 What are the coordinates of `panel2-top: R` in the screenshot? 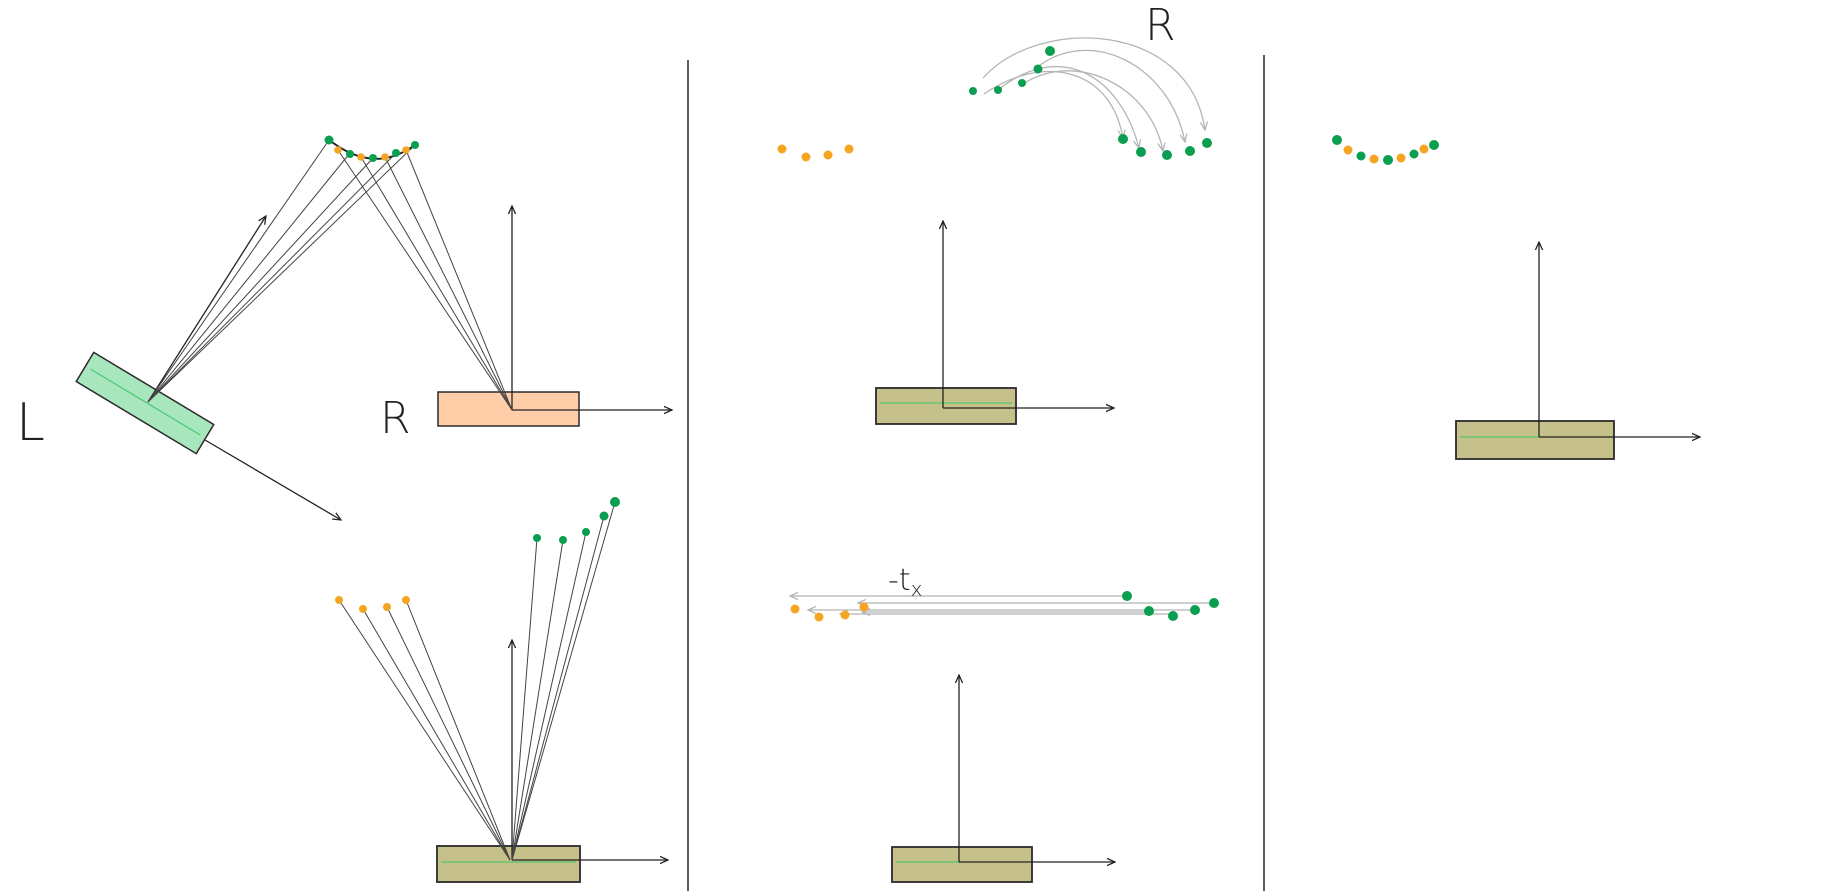 It's located at (994, 212).